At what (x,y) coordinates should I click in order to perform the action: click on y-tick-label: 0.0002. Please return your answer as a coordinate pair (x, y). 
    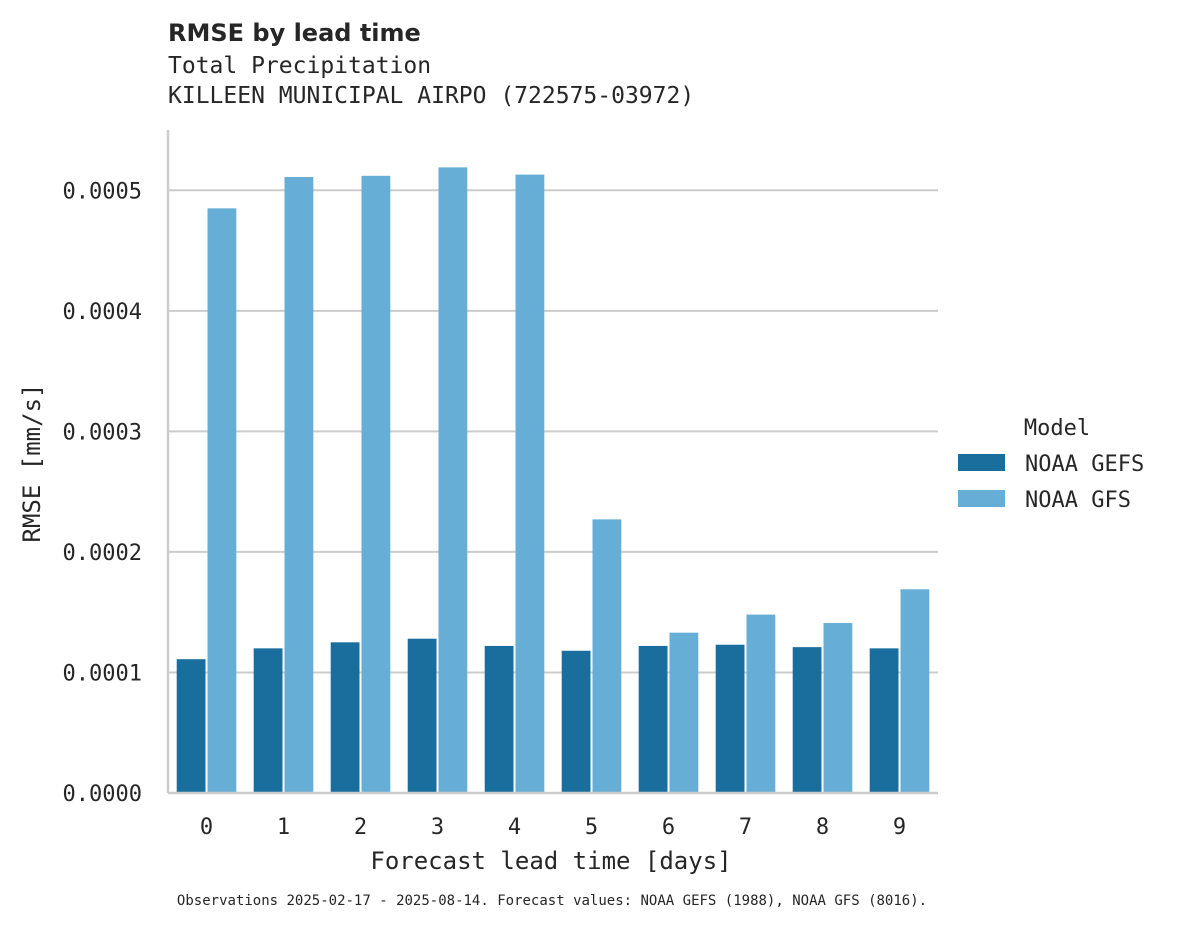
    Looking at the image, I should click on (102, 553).